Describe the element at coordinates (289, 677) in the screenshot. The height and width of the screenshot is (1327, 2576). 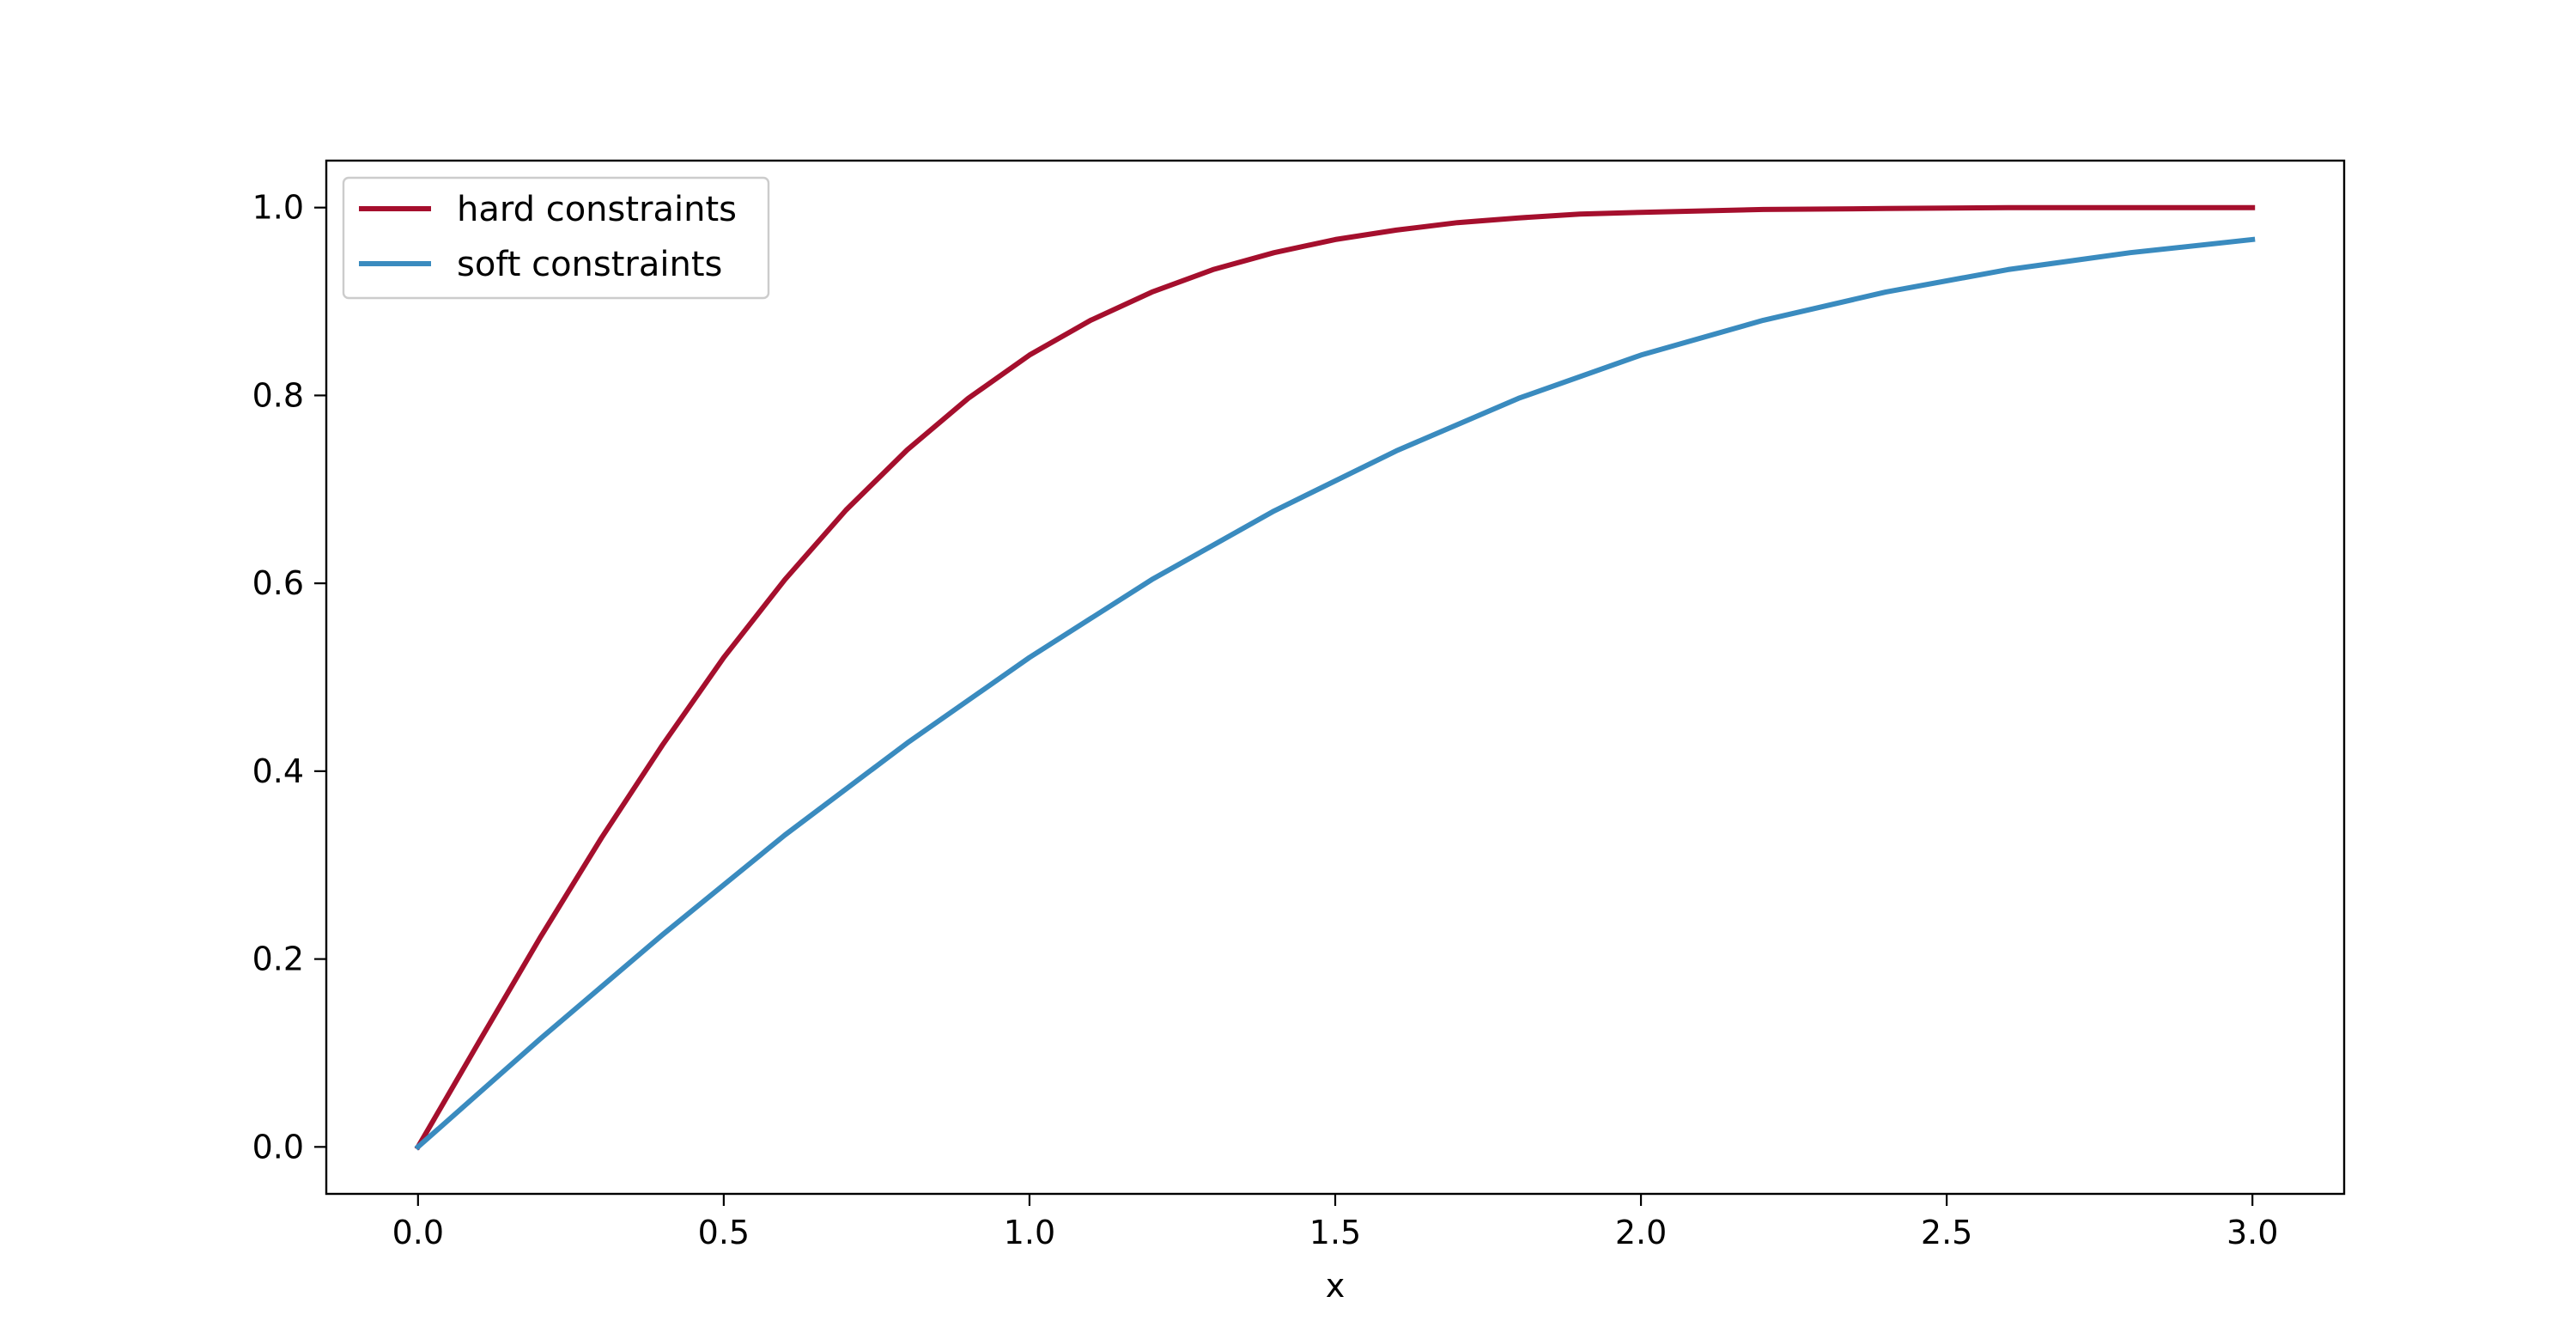
I see `y-axis-ticks: 0.0 0.2 0.4 0.6 0.8 1.0` at that location.